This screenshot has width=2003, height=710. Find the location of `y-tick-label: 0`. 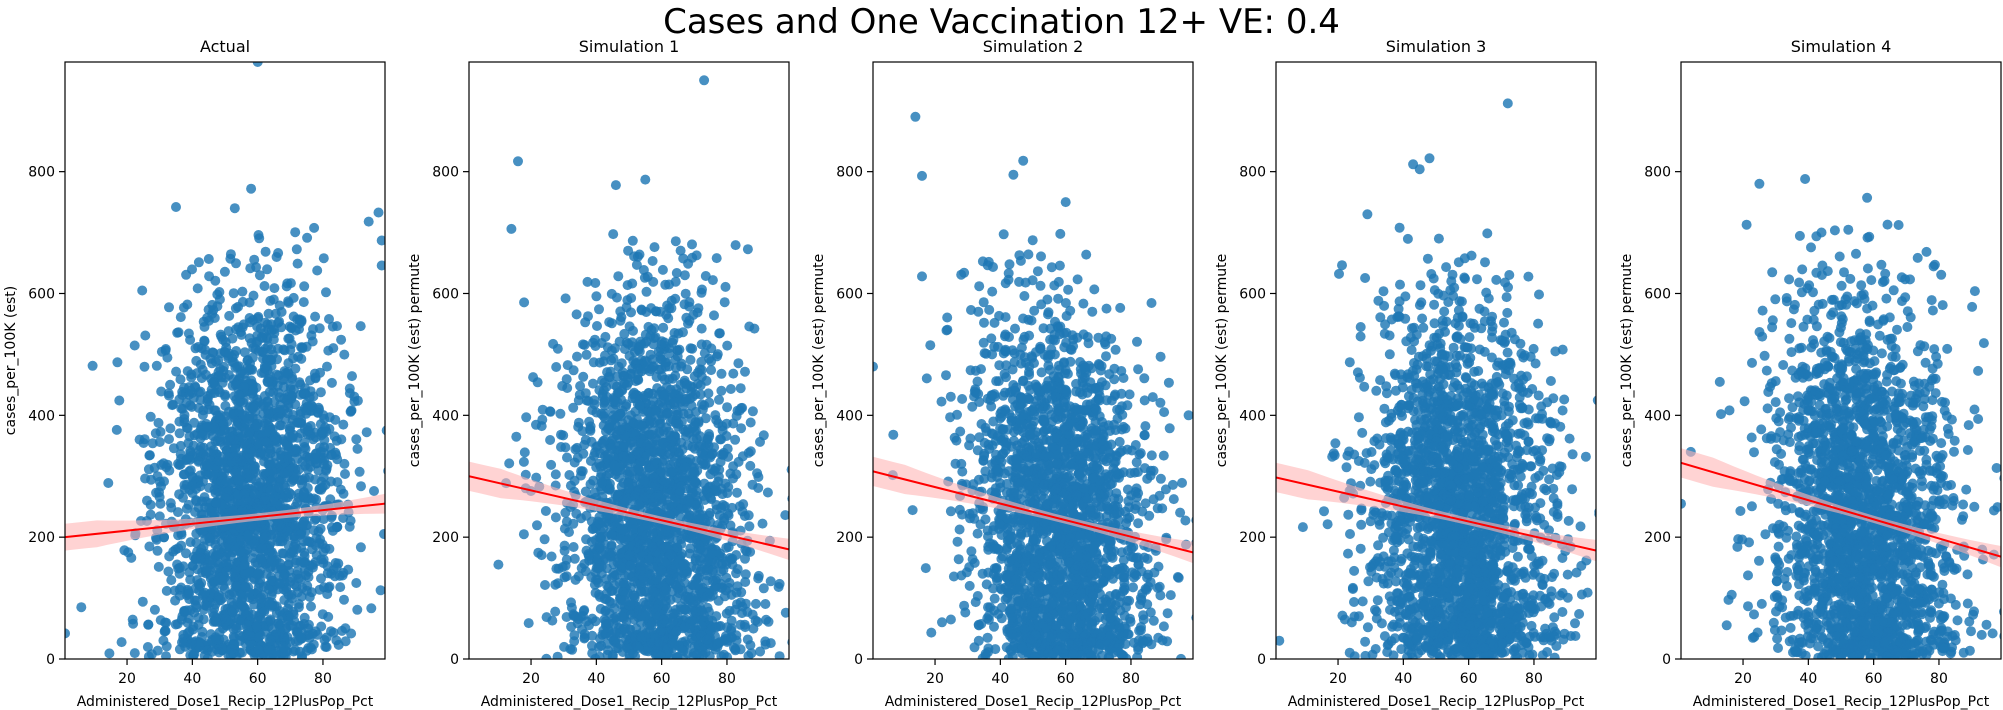

y-tick-label: 0 is located at coordinates (454, 660).